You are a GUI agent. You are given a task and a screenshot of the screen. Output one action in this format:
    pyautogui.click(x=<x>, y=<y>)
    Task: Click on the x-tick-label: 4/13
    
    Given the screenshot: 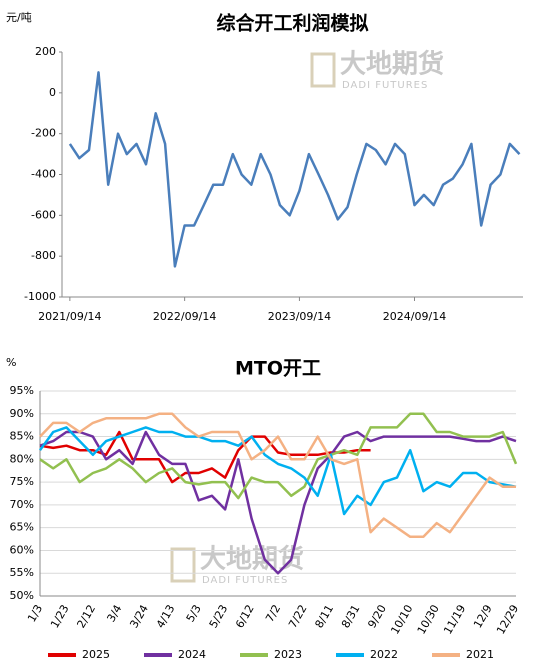 What is the action you would take?
    pyautogui.click(x=166, y=617)
    